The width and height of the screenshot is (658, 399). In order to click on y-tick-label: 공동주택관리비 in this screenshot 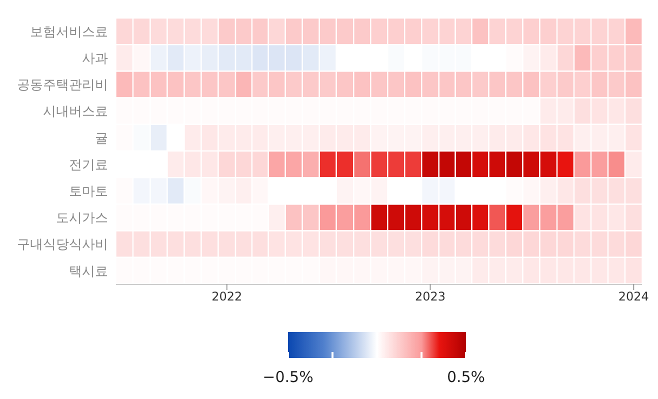, I will do `click(62, 86)`.